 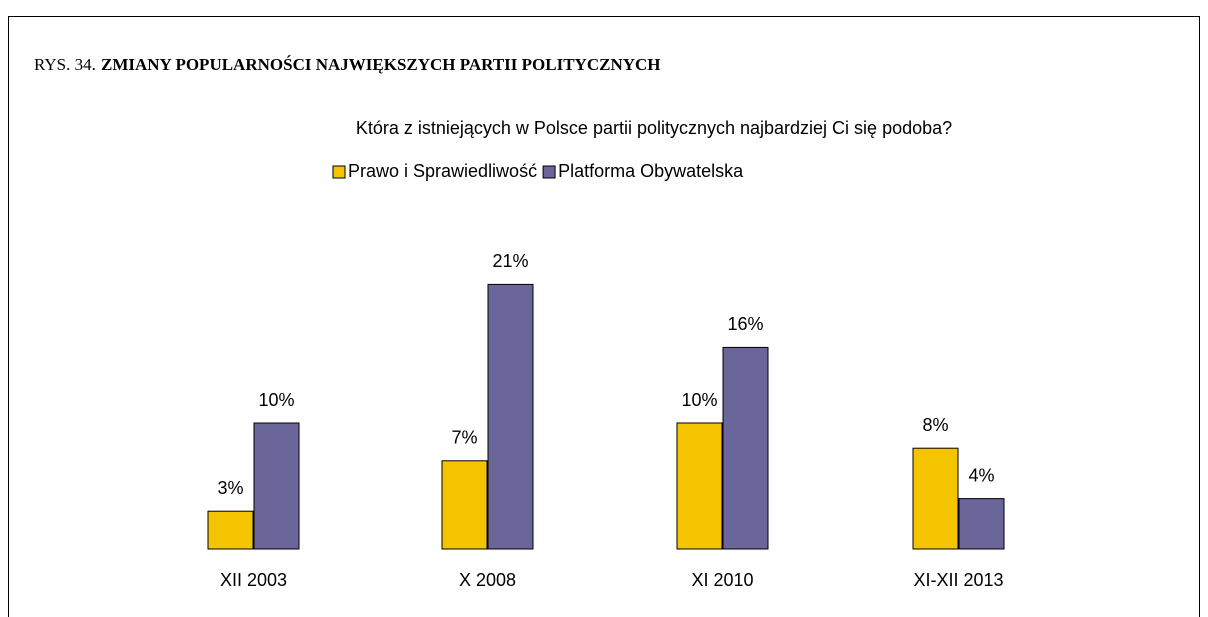 What do you see at coordinates (981, 475) in the screenshot?
I see `data-label: 4%` at bounding box center [981, 475].